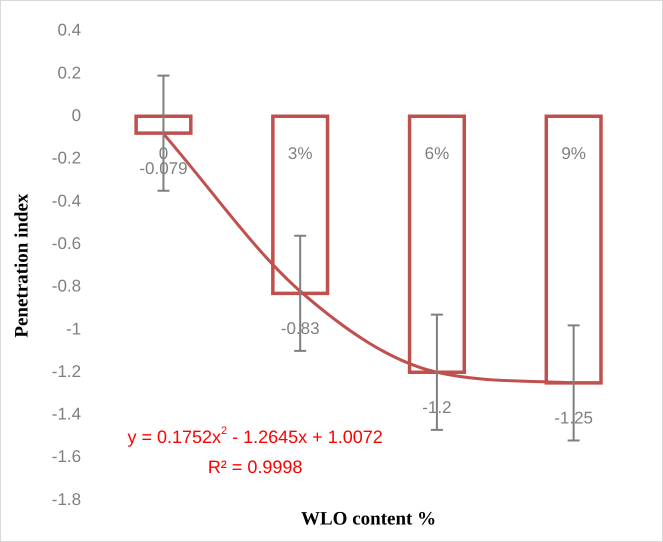  What do you see at coordinates (69, 72) in the screenshot?
I see `y-tick-label: 0.2` at bounding box center [69, 72].